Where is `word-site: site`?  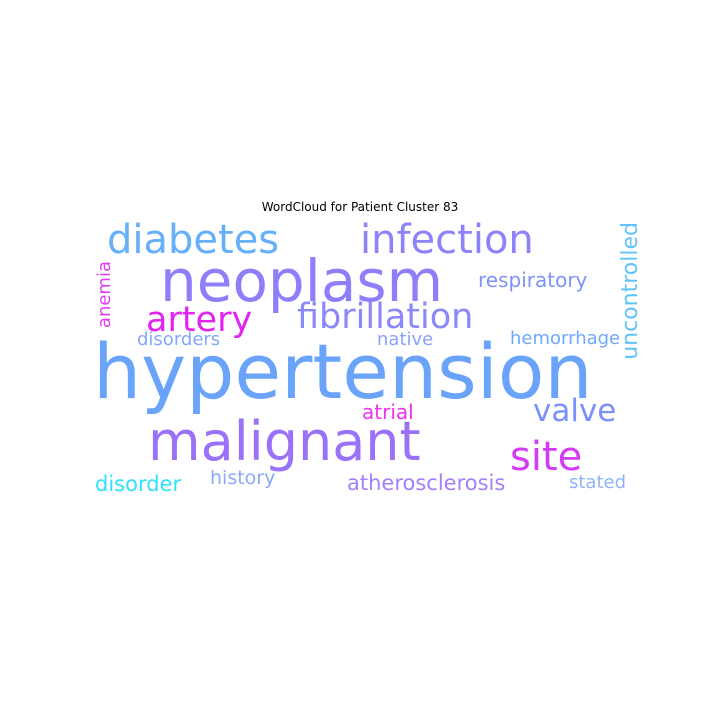
word-site: site is located at coordinates (546, 457).